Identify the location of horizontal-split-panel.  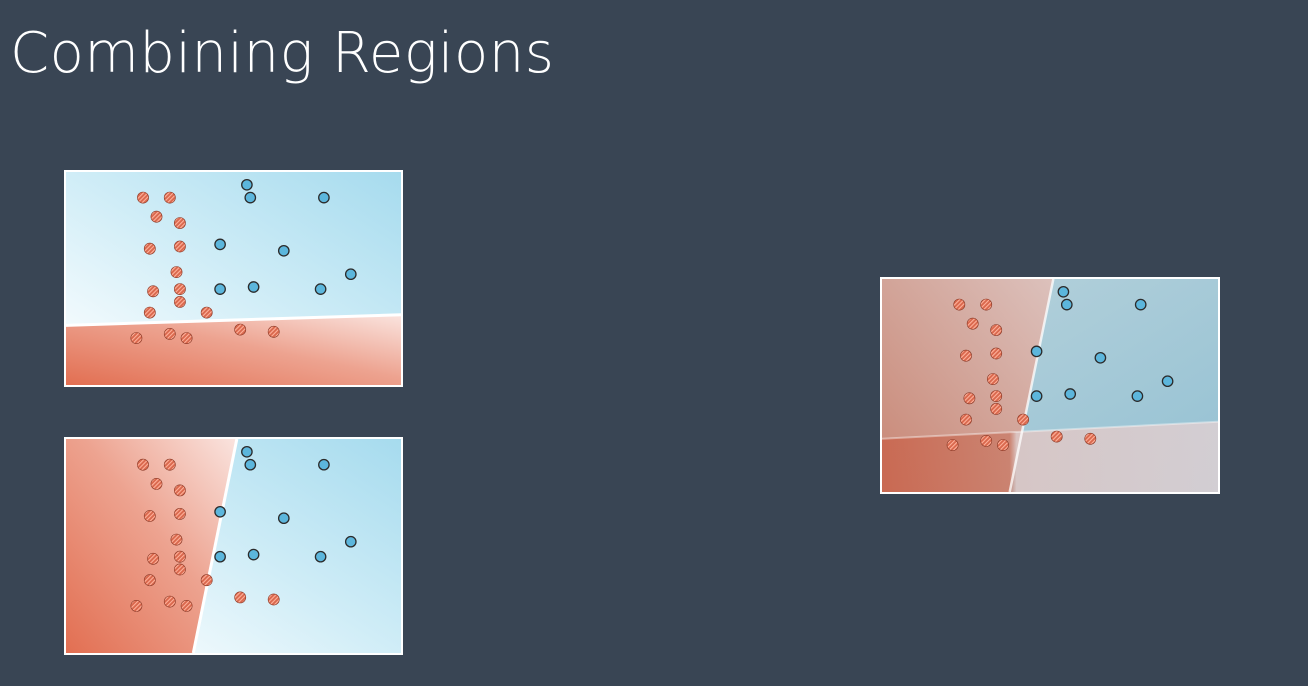
(233, 278).